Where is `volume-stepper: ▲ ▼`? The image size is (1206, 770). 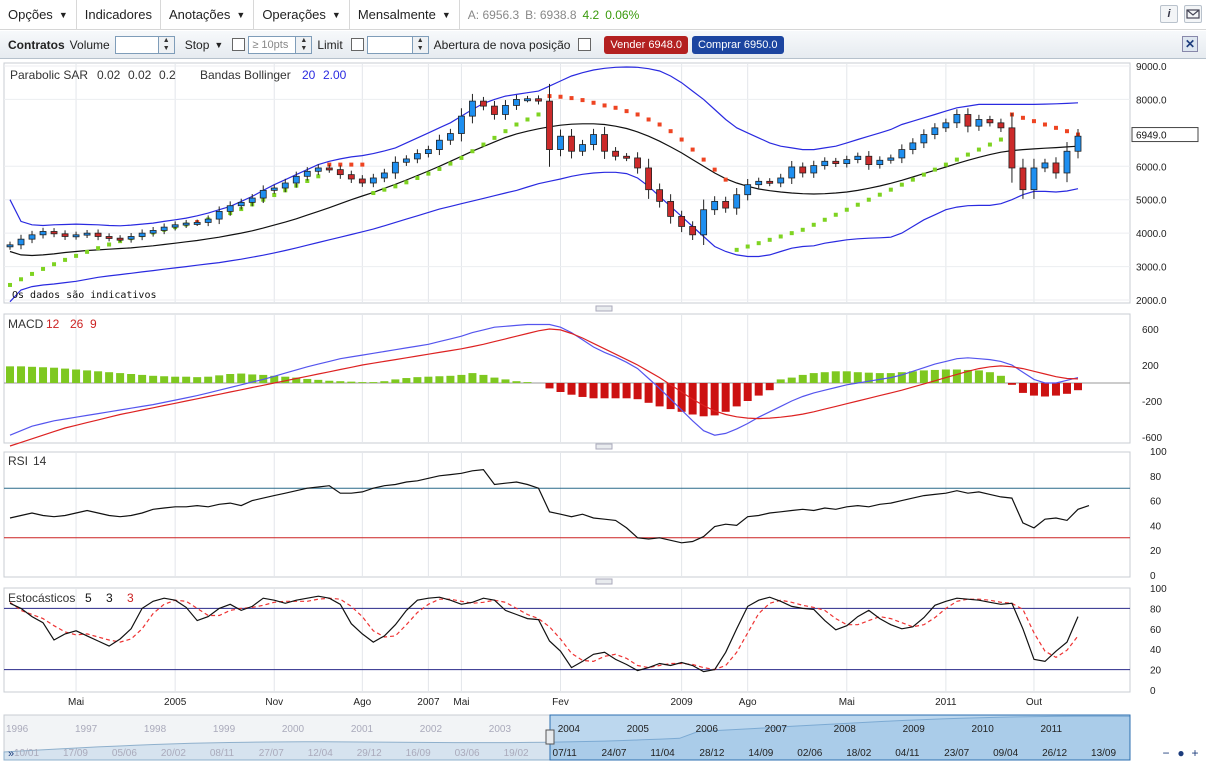
volume-stepper: ▲ ▼ is located at coordinates (166, 44).